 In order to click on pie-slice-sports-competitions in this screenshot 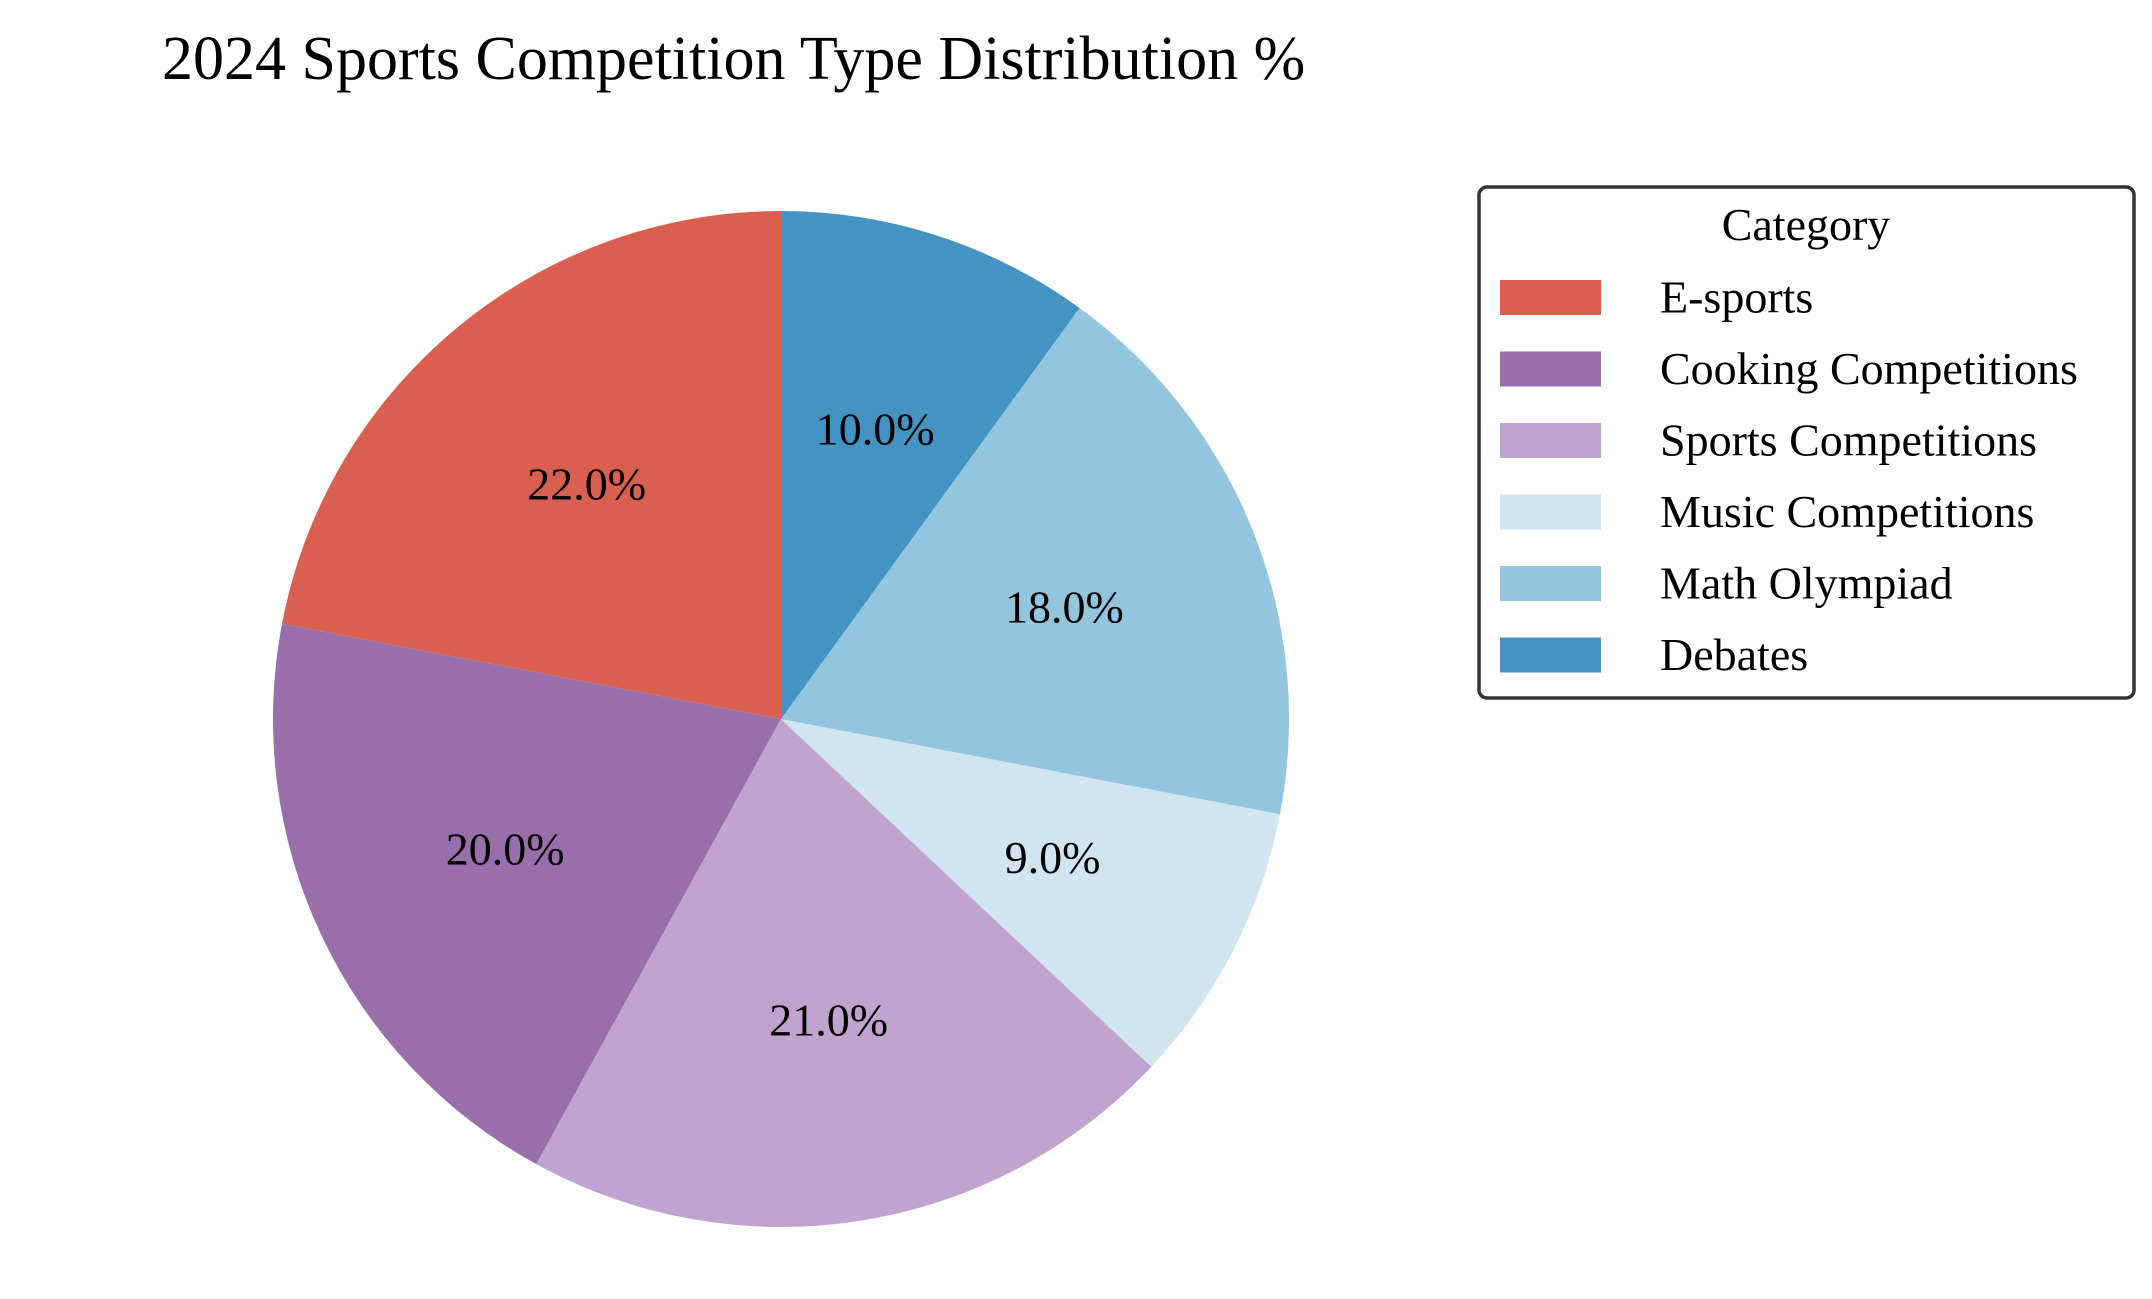, I will do `click(844, 973)`.